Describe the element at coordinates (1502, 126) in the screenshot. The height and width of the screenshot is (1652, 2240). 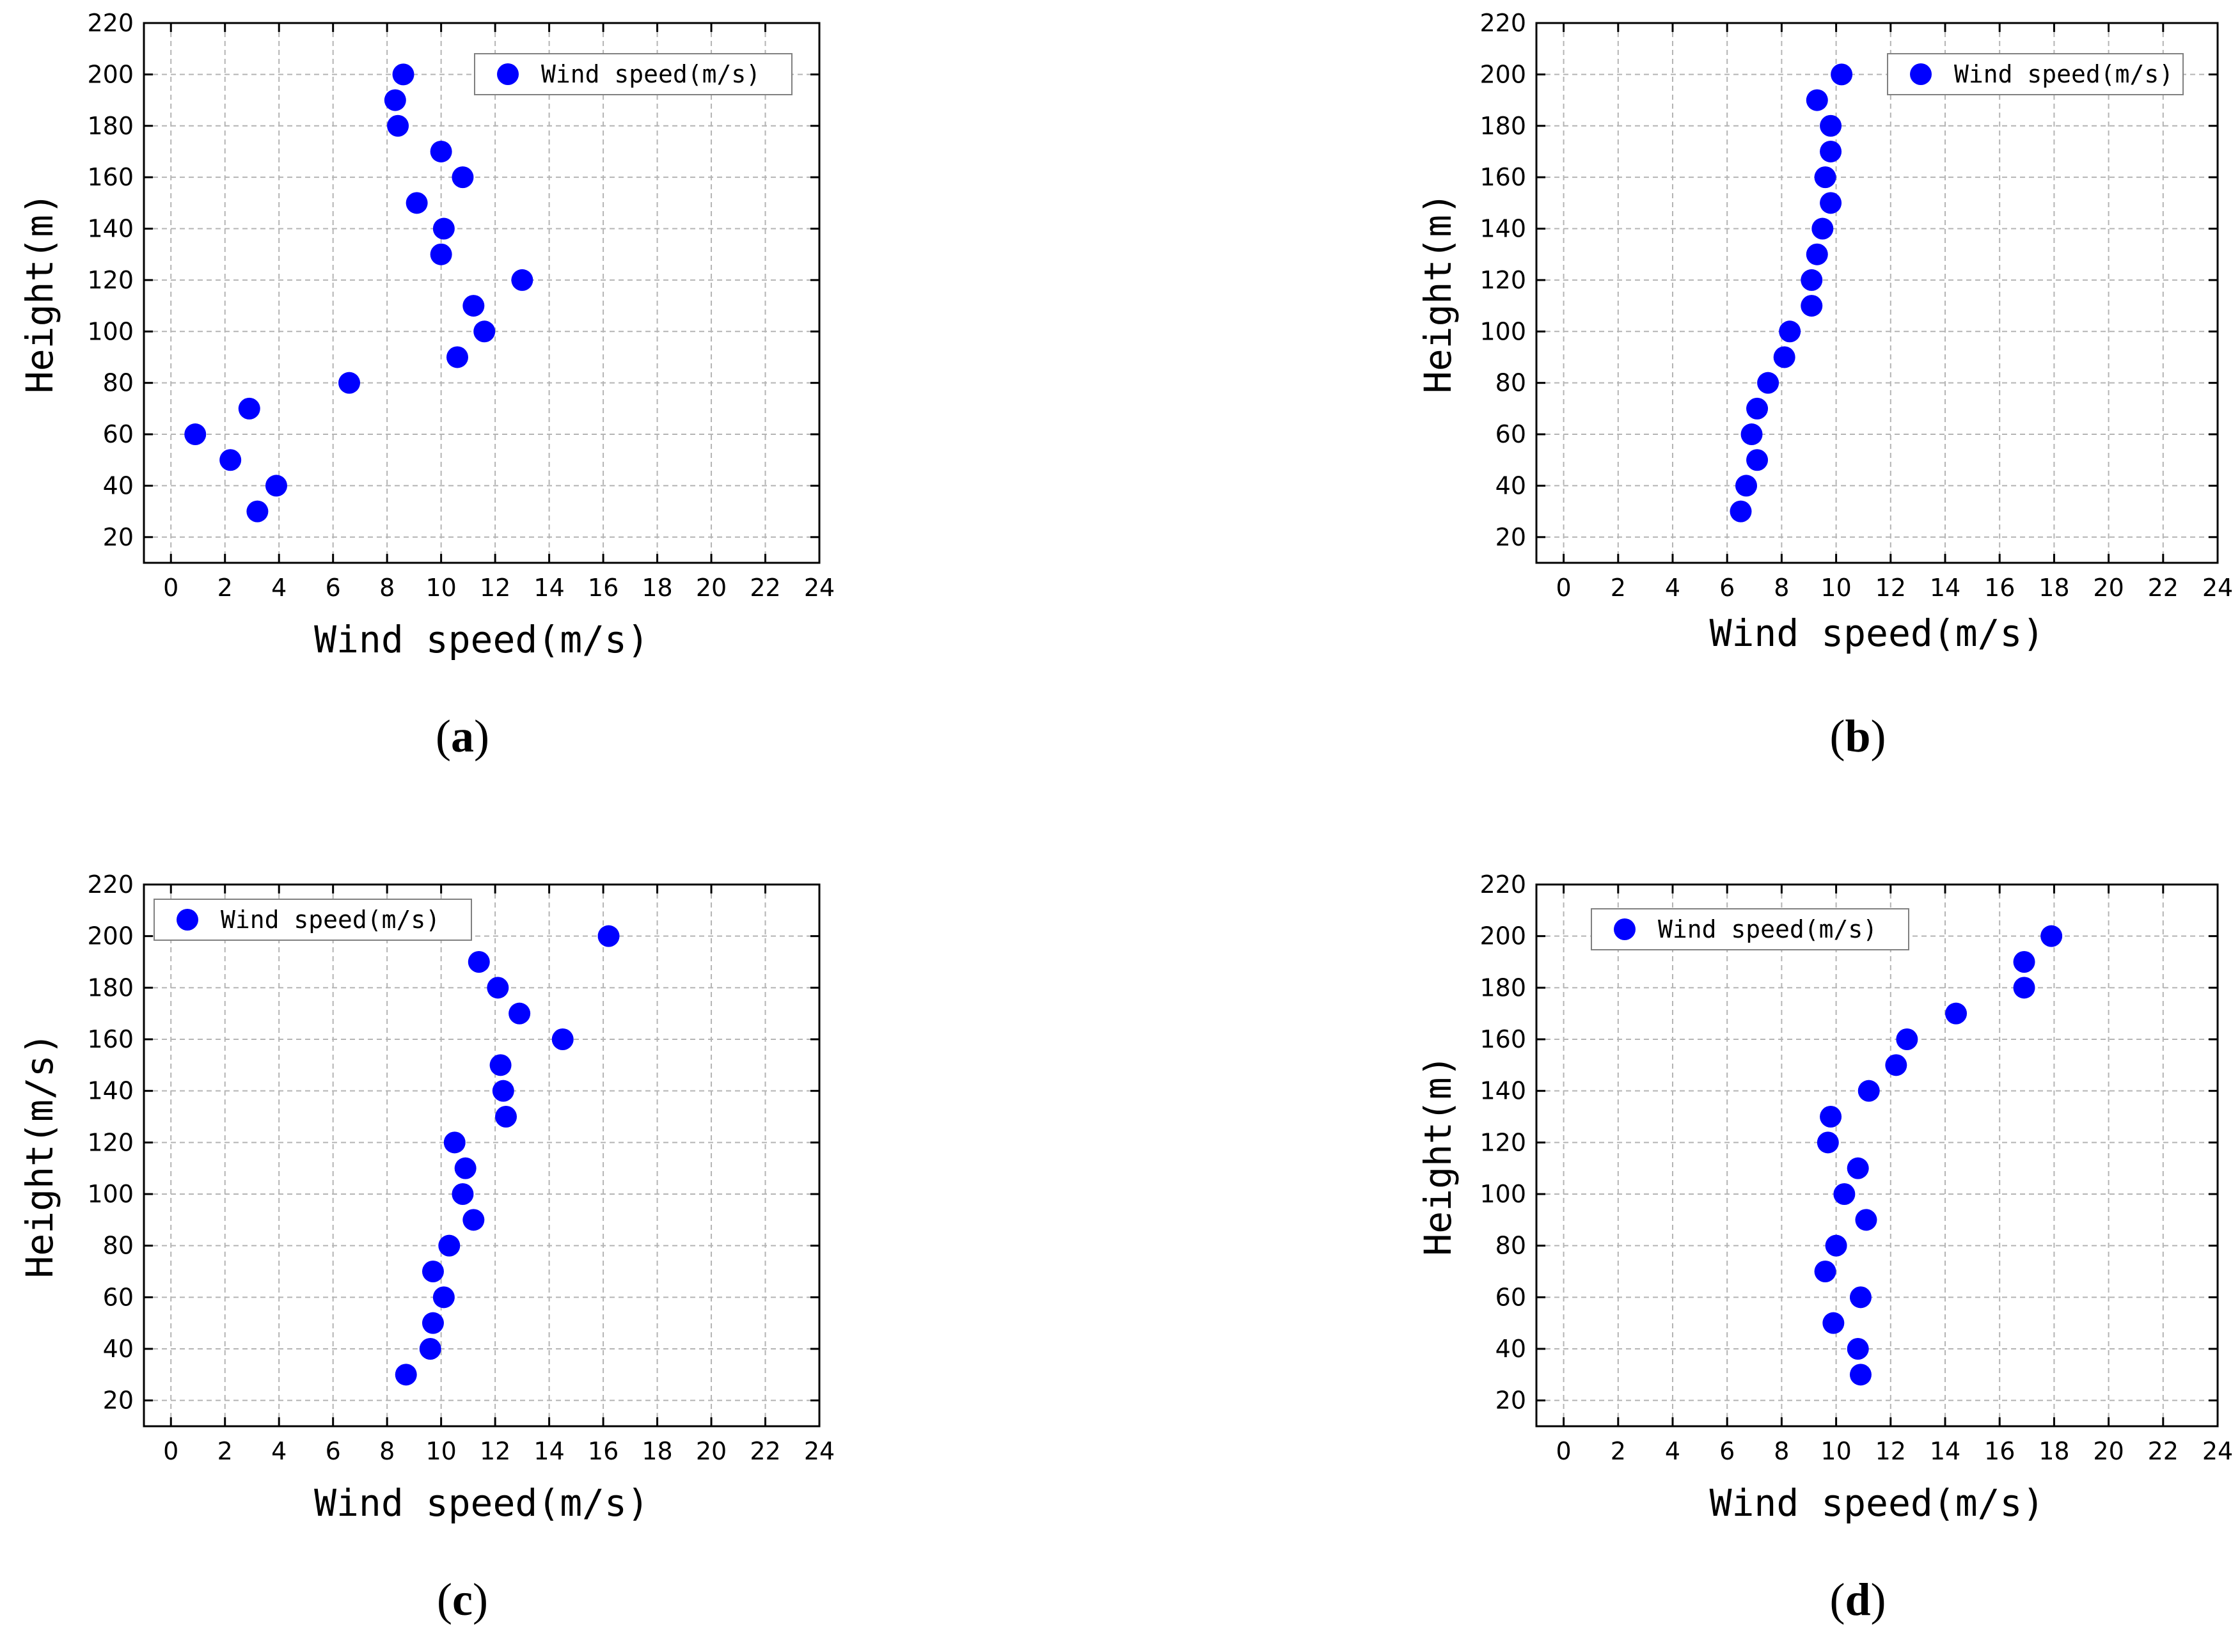
I see `y-tick-label: 180` at that location.